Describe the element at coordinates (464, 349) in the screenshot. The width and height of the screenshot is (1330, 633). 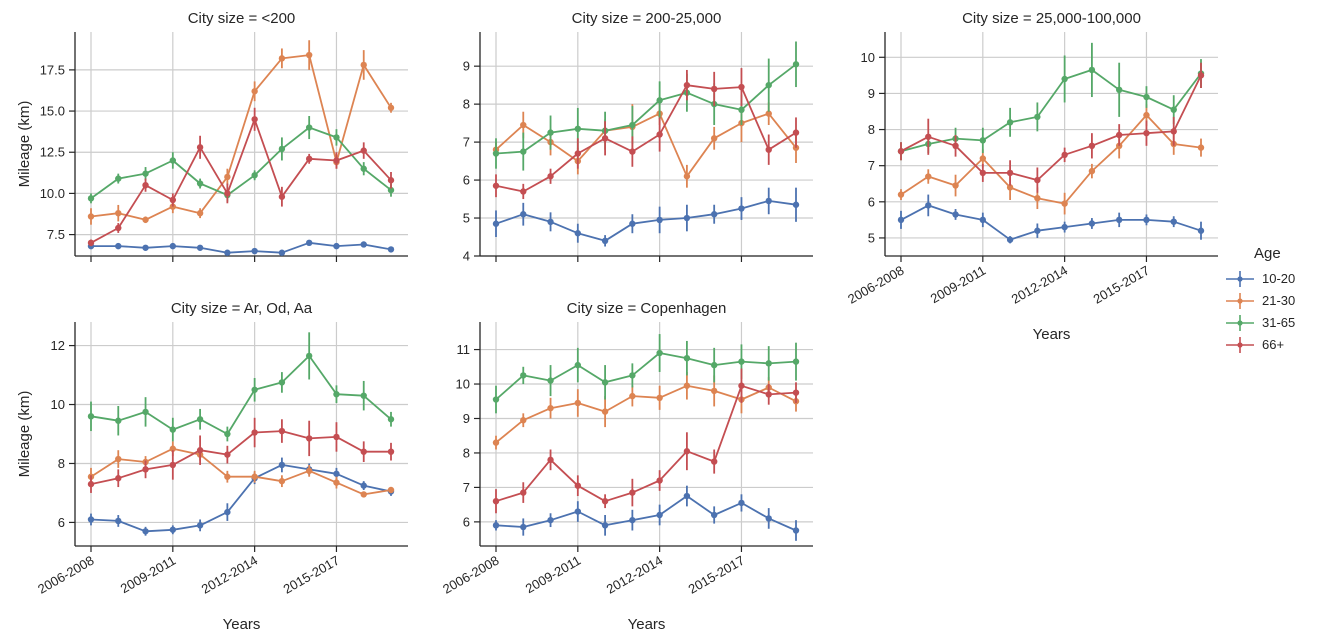
I see `y-tick-label: 11` at that location.